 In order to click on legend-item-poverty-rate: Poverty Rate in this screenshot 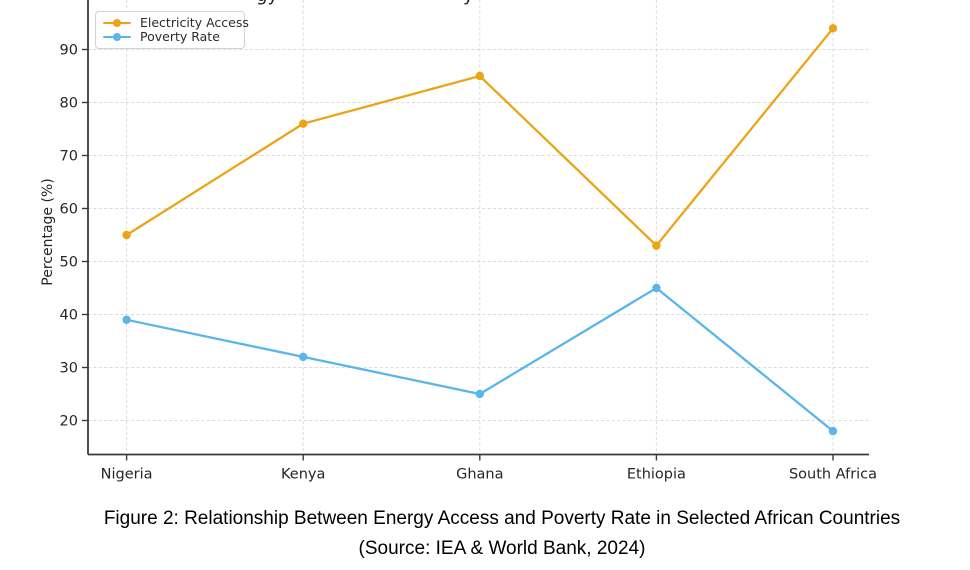, I will do `click(169, 37)`.